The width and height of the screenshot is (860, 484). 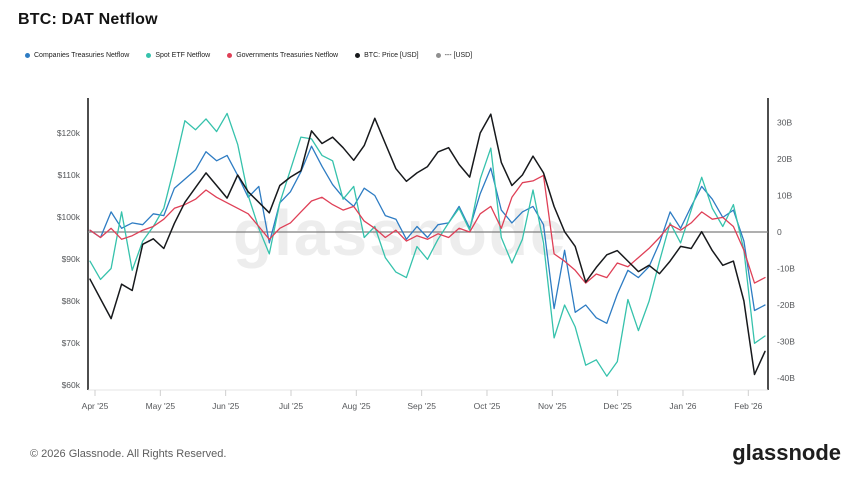 What do you see at coordinates (682, 406) in the screenshot?
I see `x-tick-label: Jan '26` at bounding box center [682, 406].